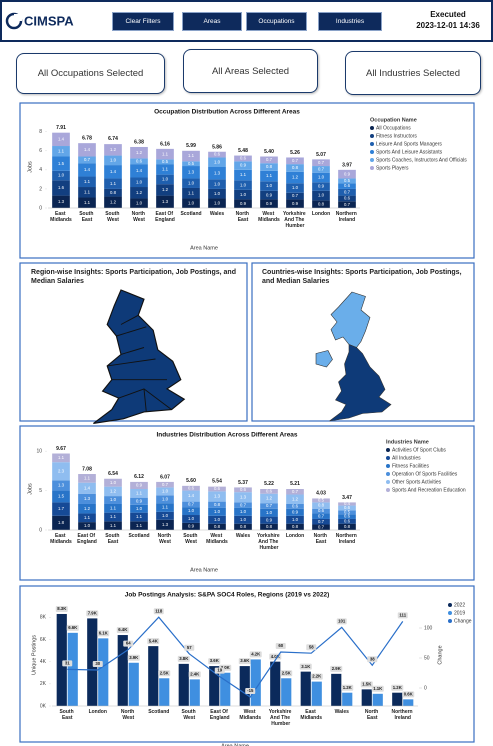 The height and width of the screenshot is (746, 493). I want to click on data-label: 111, so click(402, 615).